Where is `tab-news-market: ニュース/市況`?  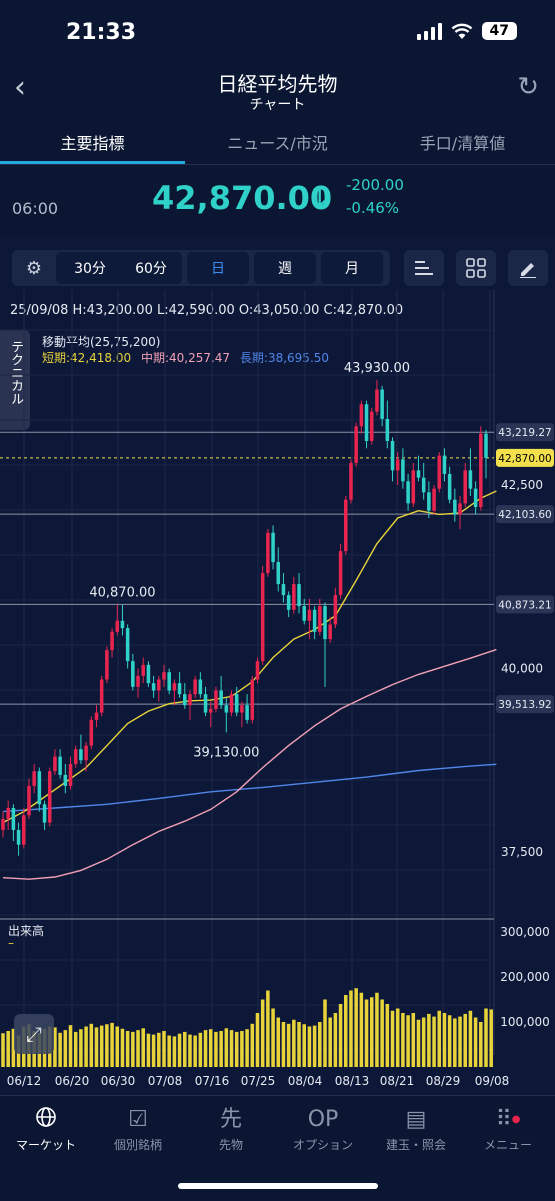
tab-news-market: ニュース/市況 is located at coordinates (277, 143).